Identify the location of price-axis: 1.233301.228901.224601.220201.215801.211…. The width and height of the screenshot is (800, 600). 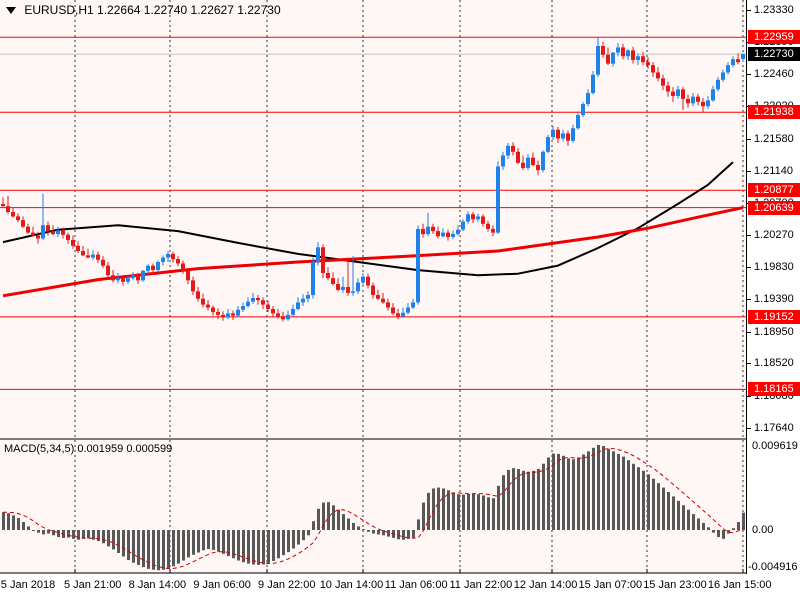
(773, 287).